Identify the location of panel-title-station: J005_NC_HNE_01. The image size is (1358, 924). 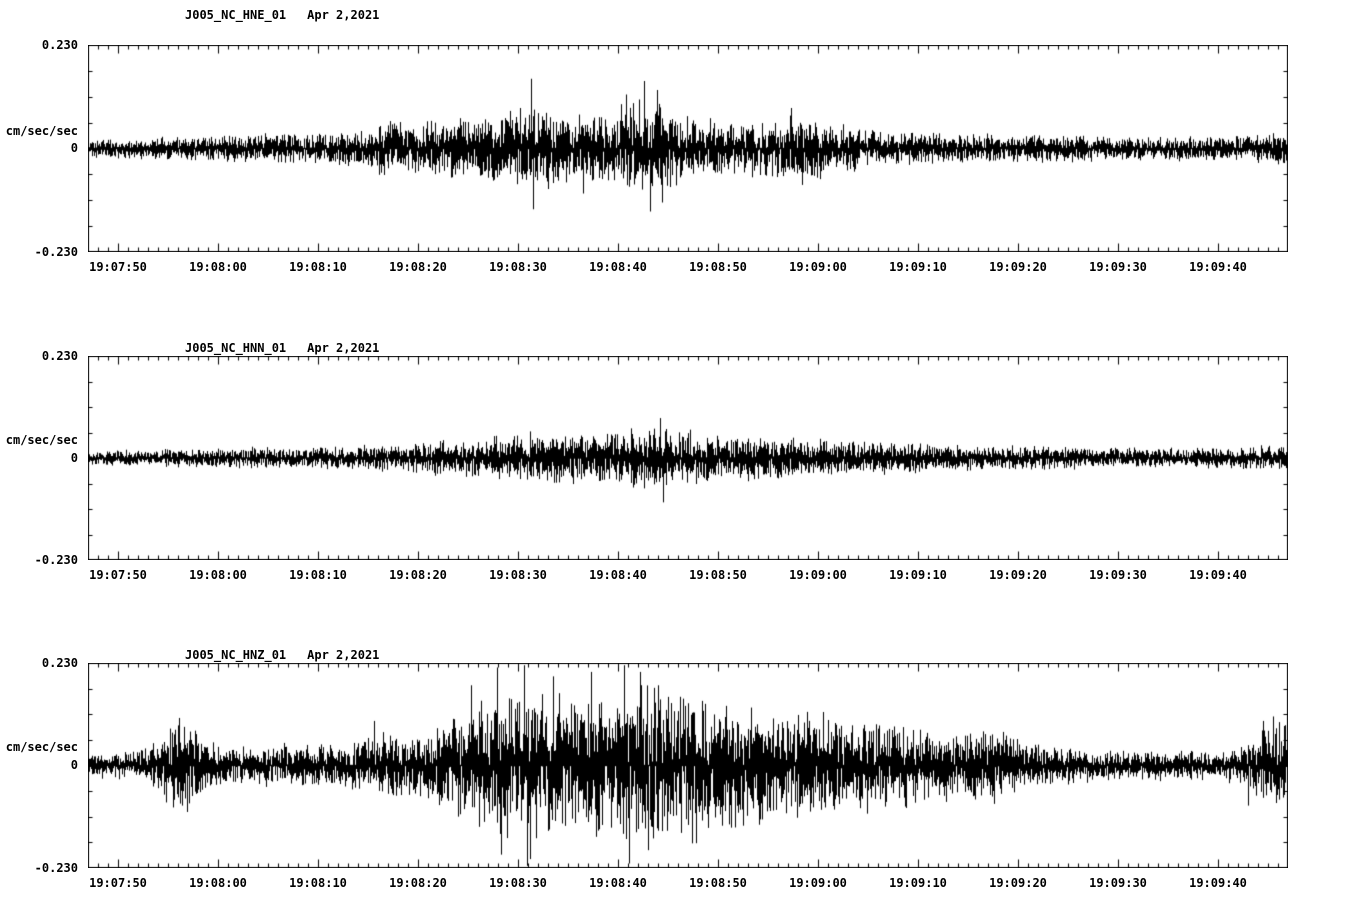
(236, 15).